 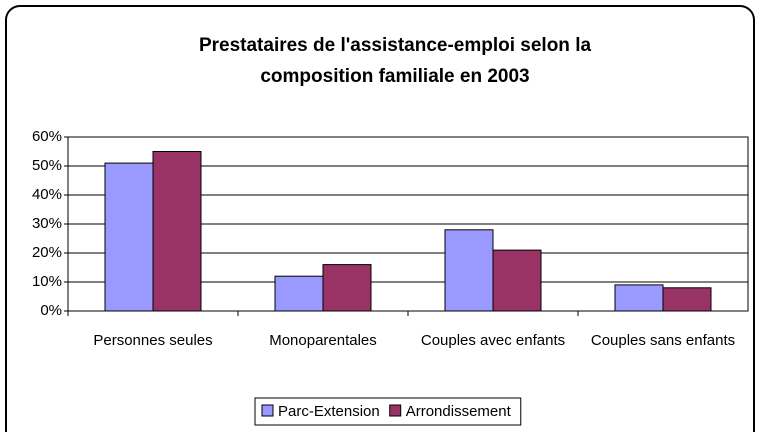 What do you see at coordinates (51, 310) in the screenshot?
I see `y-tick-label: 0%` at bounding box center [51, 310].